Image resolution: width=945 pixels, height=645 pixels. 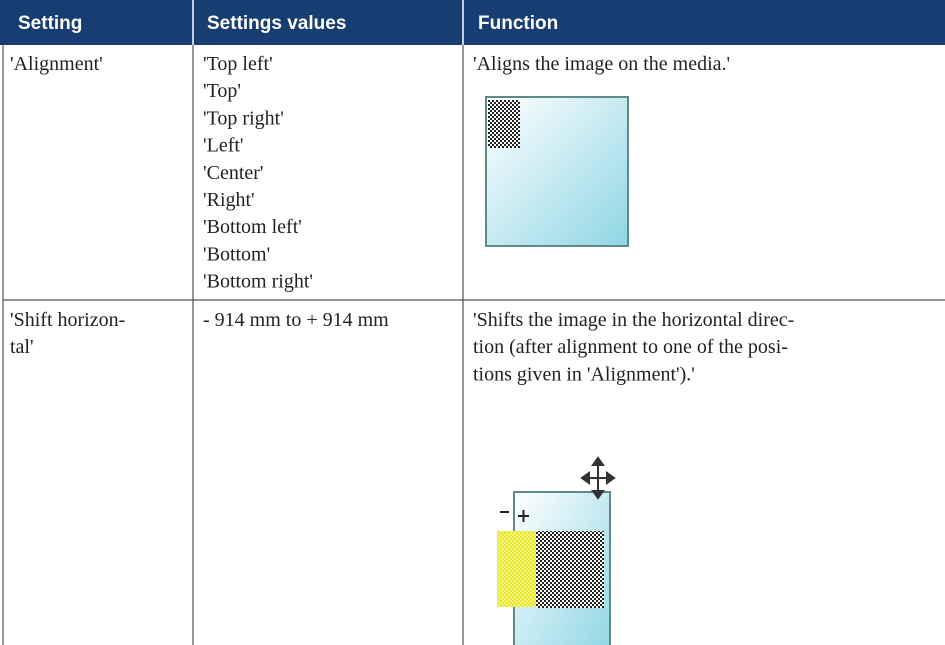 I want to click on cell-text: 'Shift horizon-, so click(x=67, y=320).